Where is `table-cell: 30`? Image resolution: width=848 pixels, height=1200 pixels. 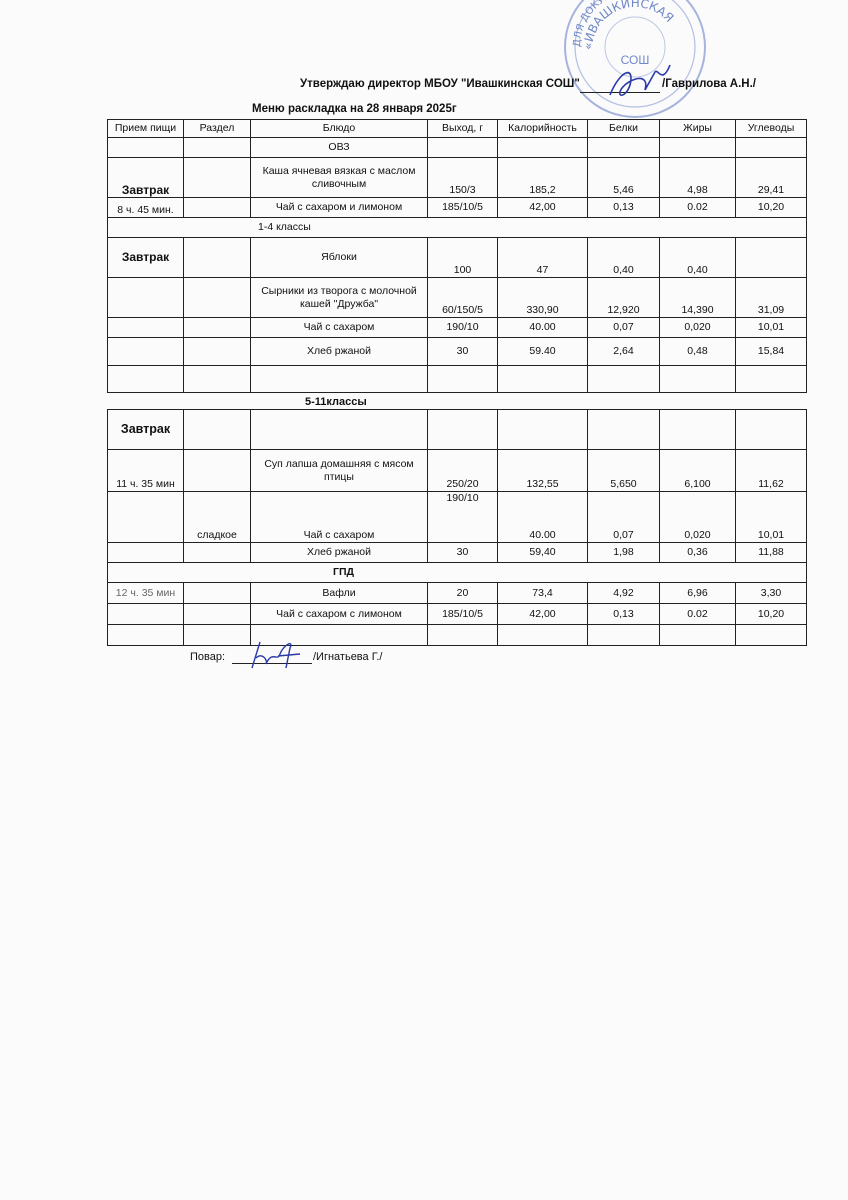 table-cell: 30 is located at coordinates (462, 351).